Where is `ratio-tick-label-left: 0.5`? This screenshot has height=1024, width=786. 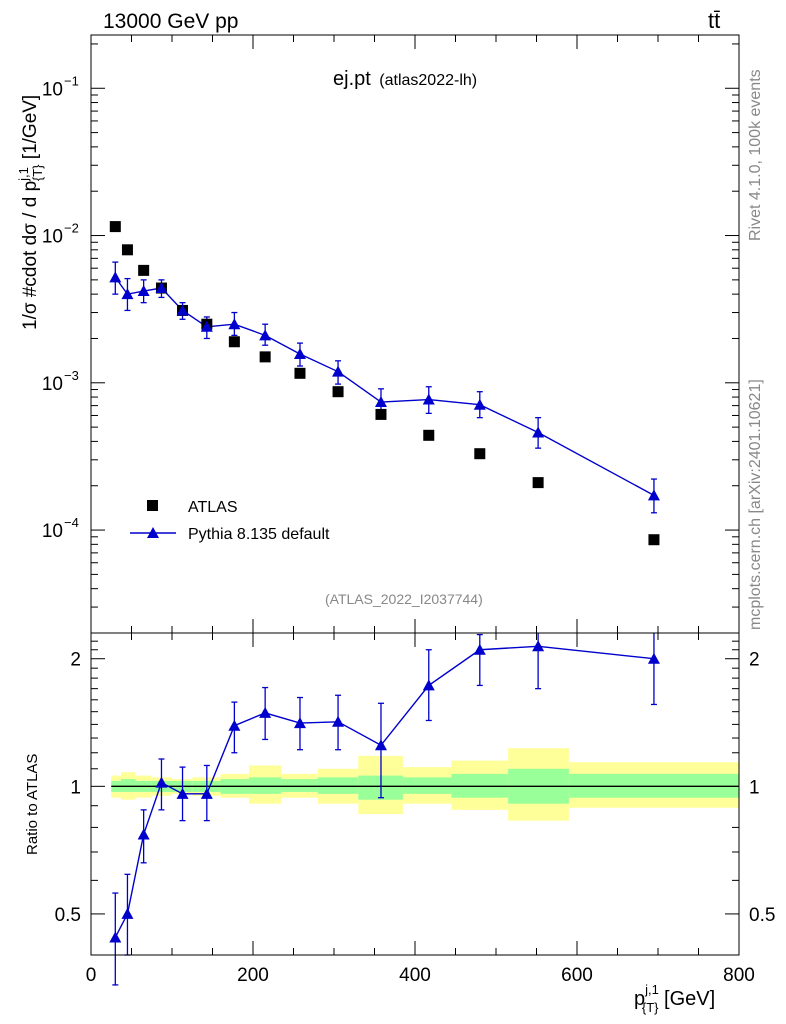
ratio-tick-label-left: 0.5 is located at coordinates (68, 915).